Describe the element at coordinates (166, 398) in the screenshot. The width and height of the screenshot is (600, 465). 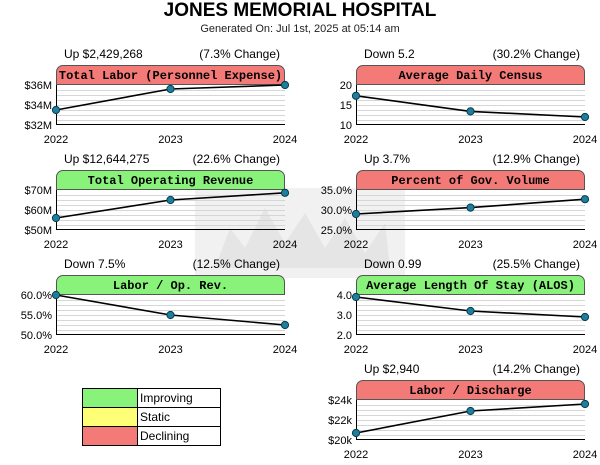
I see `legend-label-improving: Improving` at that location.